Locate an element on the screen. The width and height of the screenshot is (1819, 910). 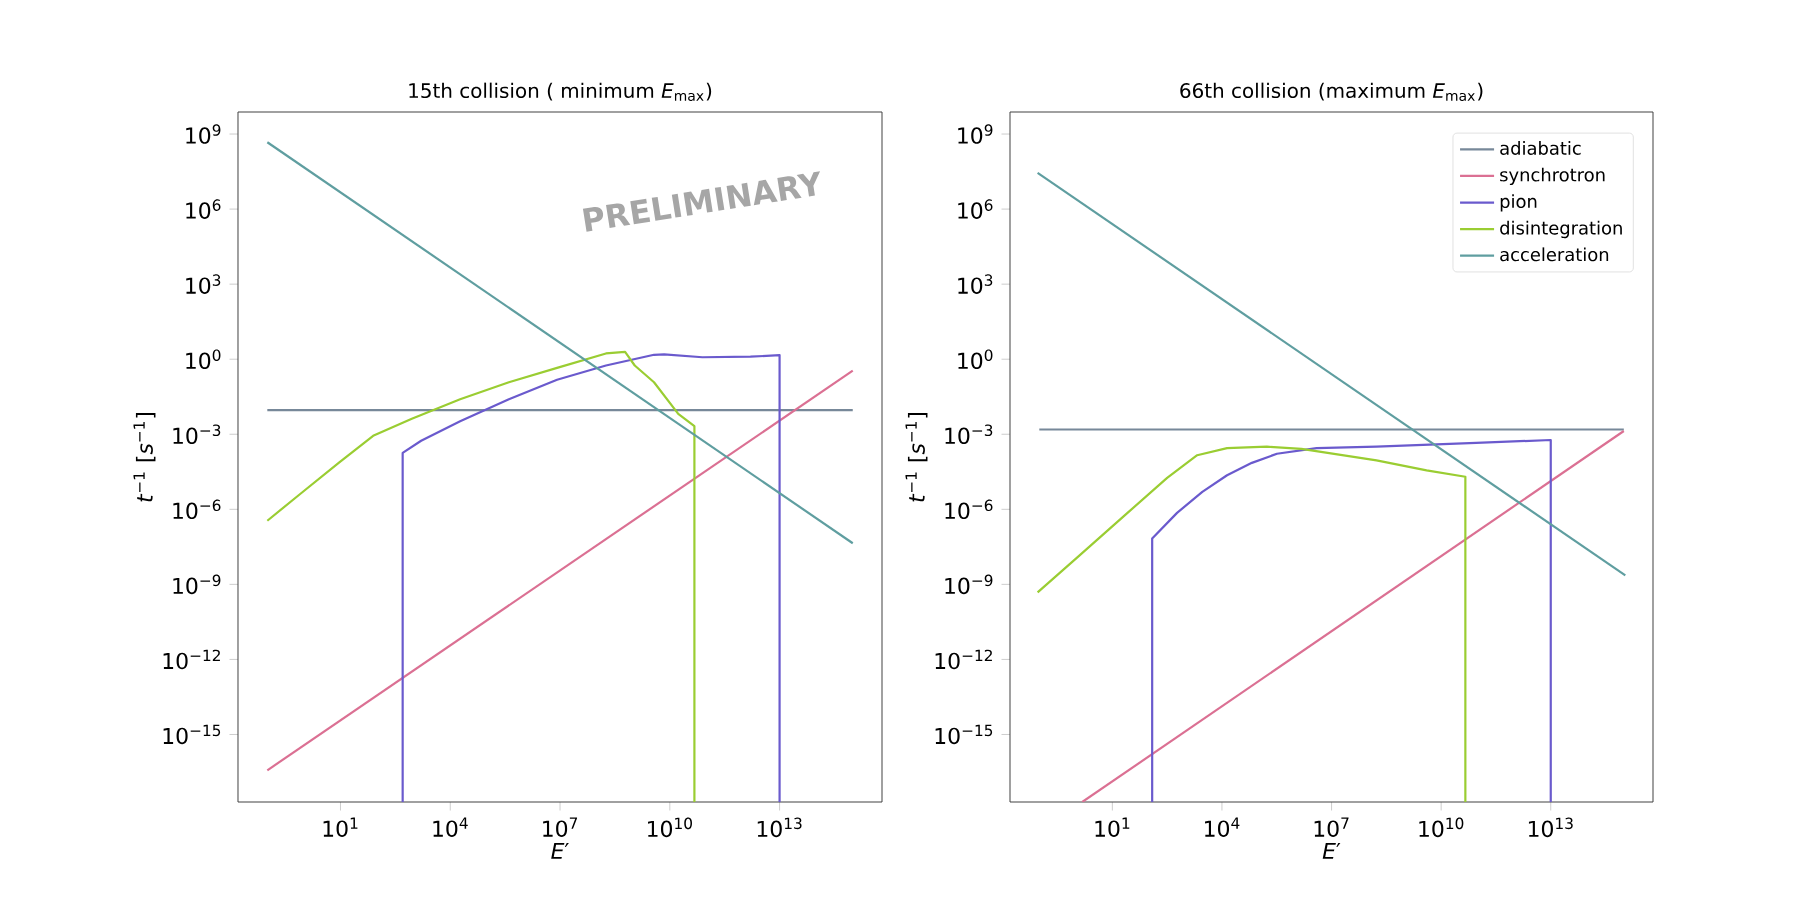
legend-label: adiabatic is located at coordinates (1540, 148).